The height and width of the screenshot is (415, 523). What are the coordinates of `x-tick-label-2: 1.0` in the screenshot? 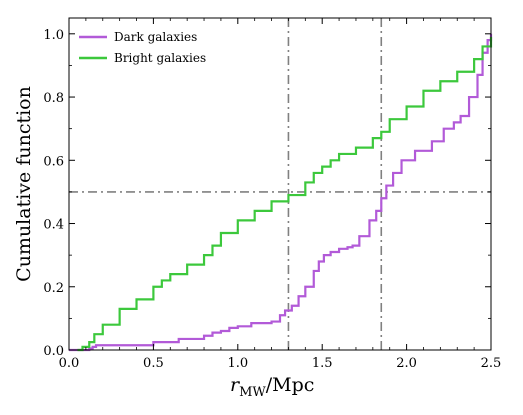 It's located at (237, 363).